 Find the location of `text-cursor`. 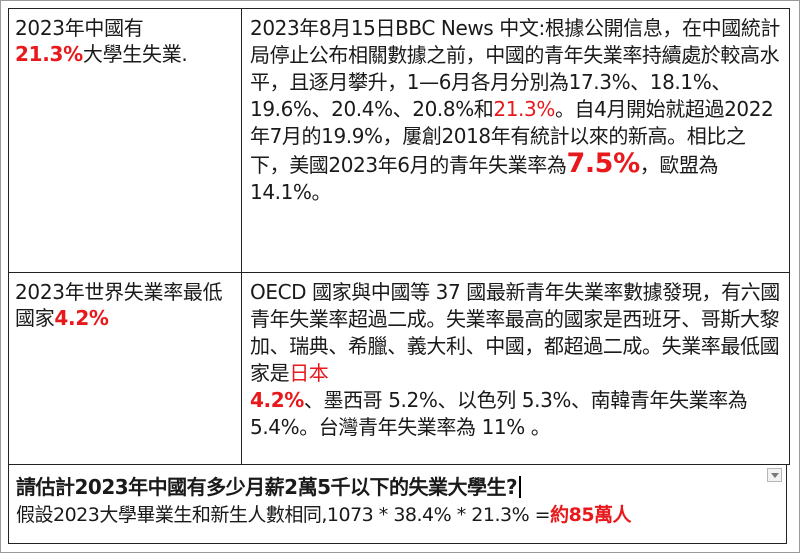

text-cursor is located at coordinates (520, 487).